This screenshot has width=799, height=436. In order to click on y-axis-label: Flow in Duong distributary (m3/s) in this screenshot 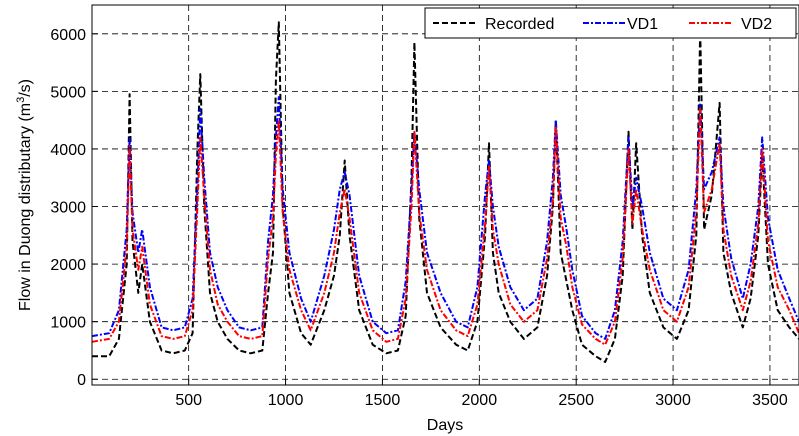, I will do `click(24, 195)`.